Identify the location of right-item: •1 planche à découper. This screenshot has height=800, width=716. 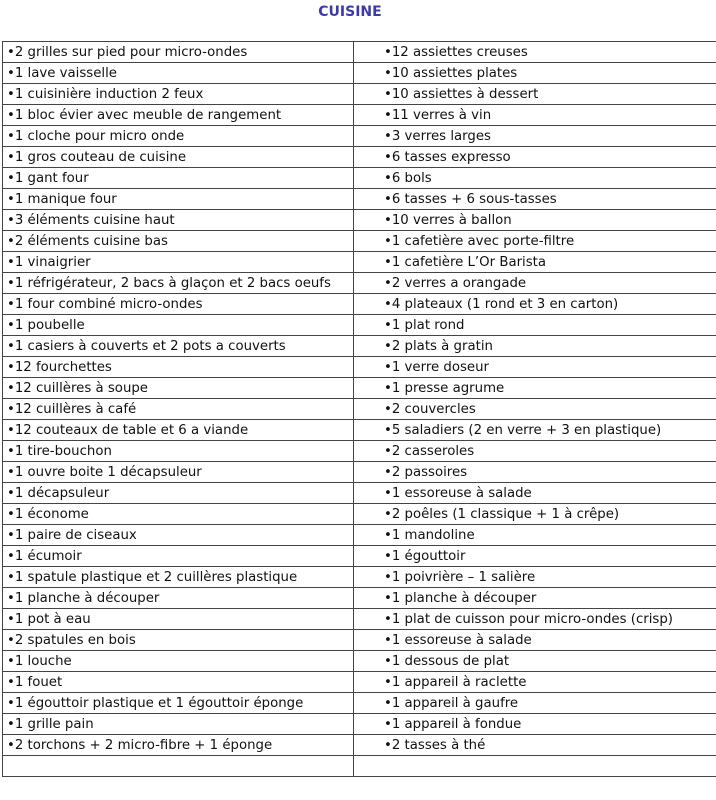
(534, 598).